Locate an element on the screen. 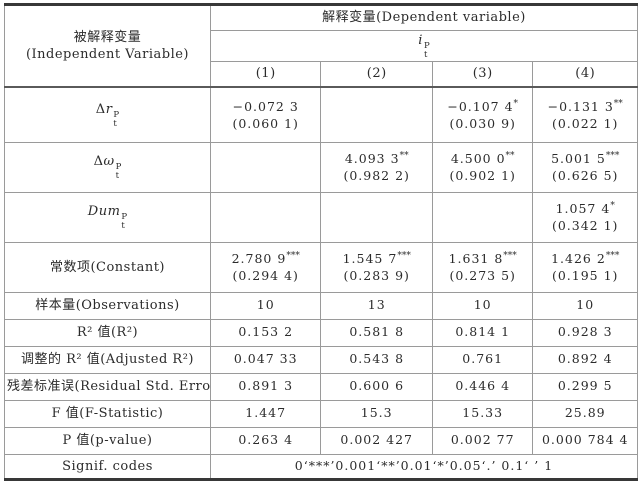 The width and height of the screenshot is (642, 481). coef-cell: −0.131 3** (0.022 1) is located at coordinates (585, 114).